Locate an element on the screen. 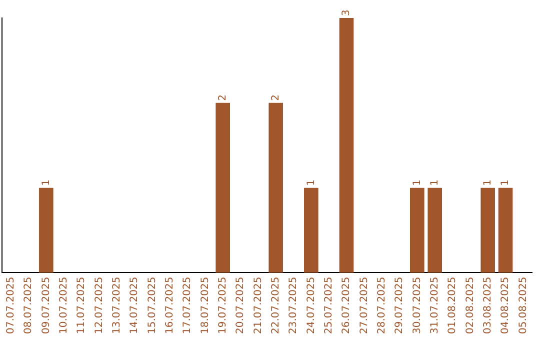 Image resolution: width=540 pixels, height=340 pixels. x-tick-label: 31.07.2025 is located at coordinates (434, 305).